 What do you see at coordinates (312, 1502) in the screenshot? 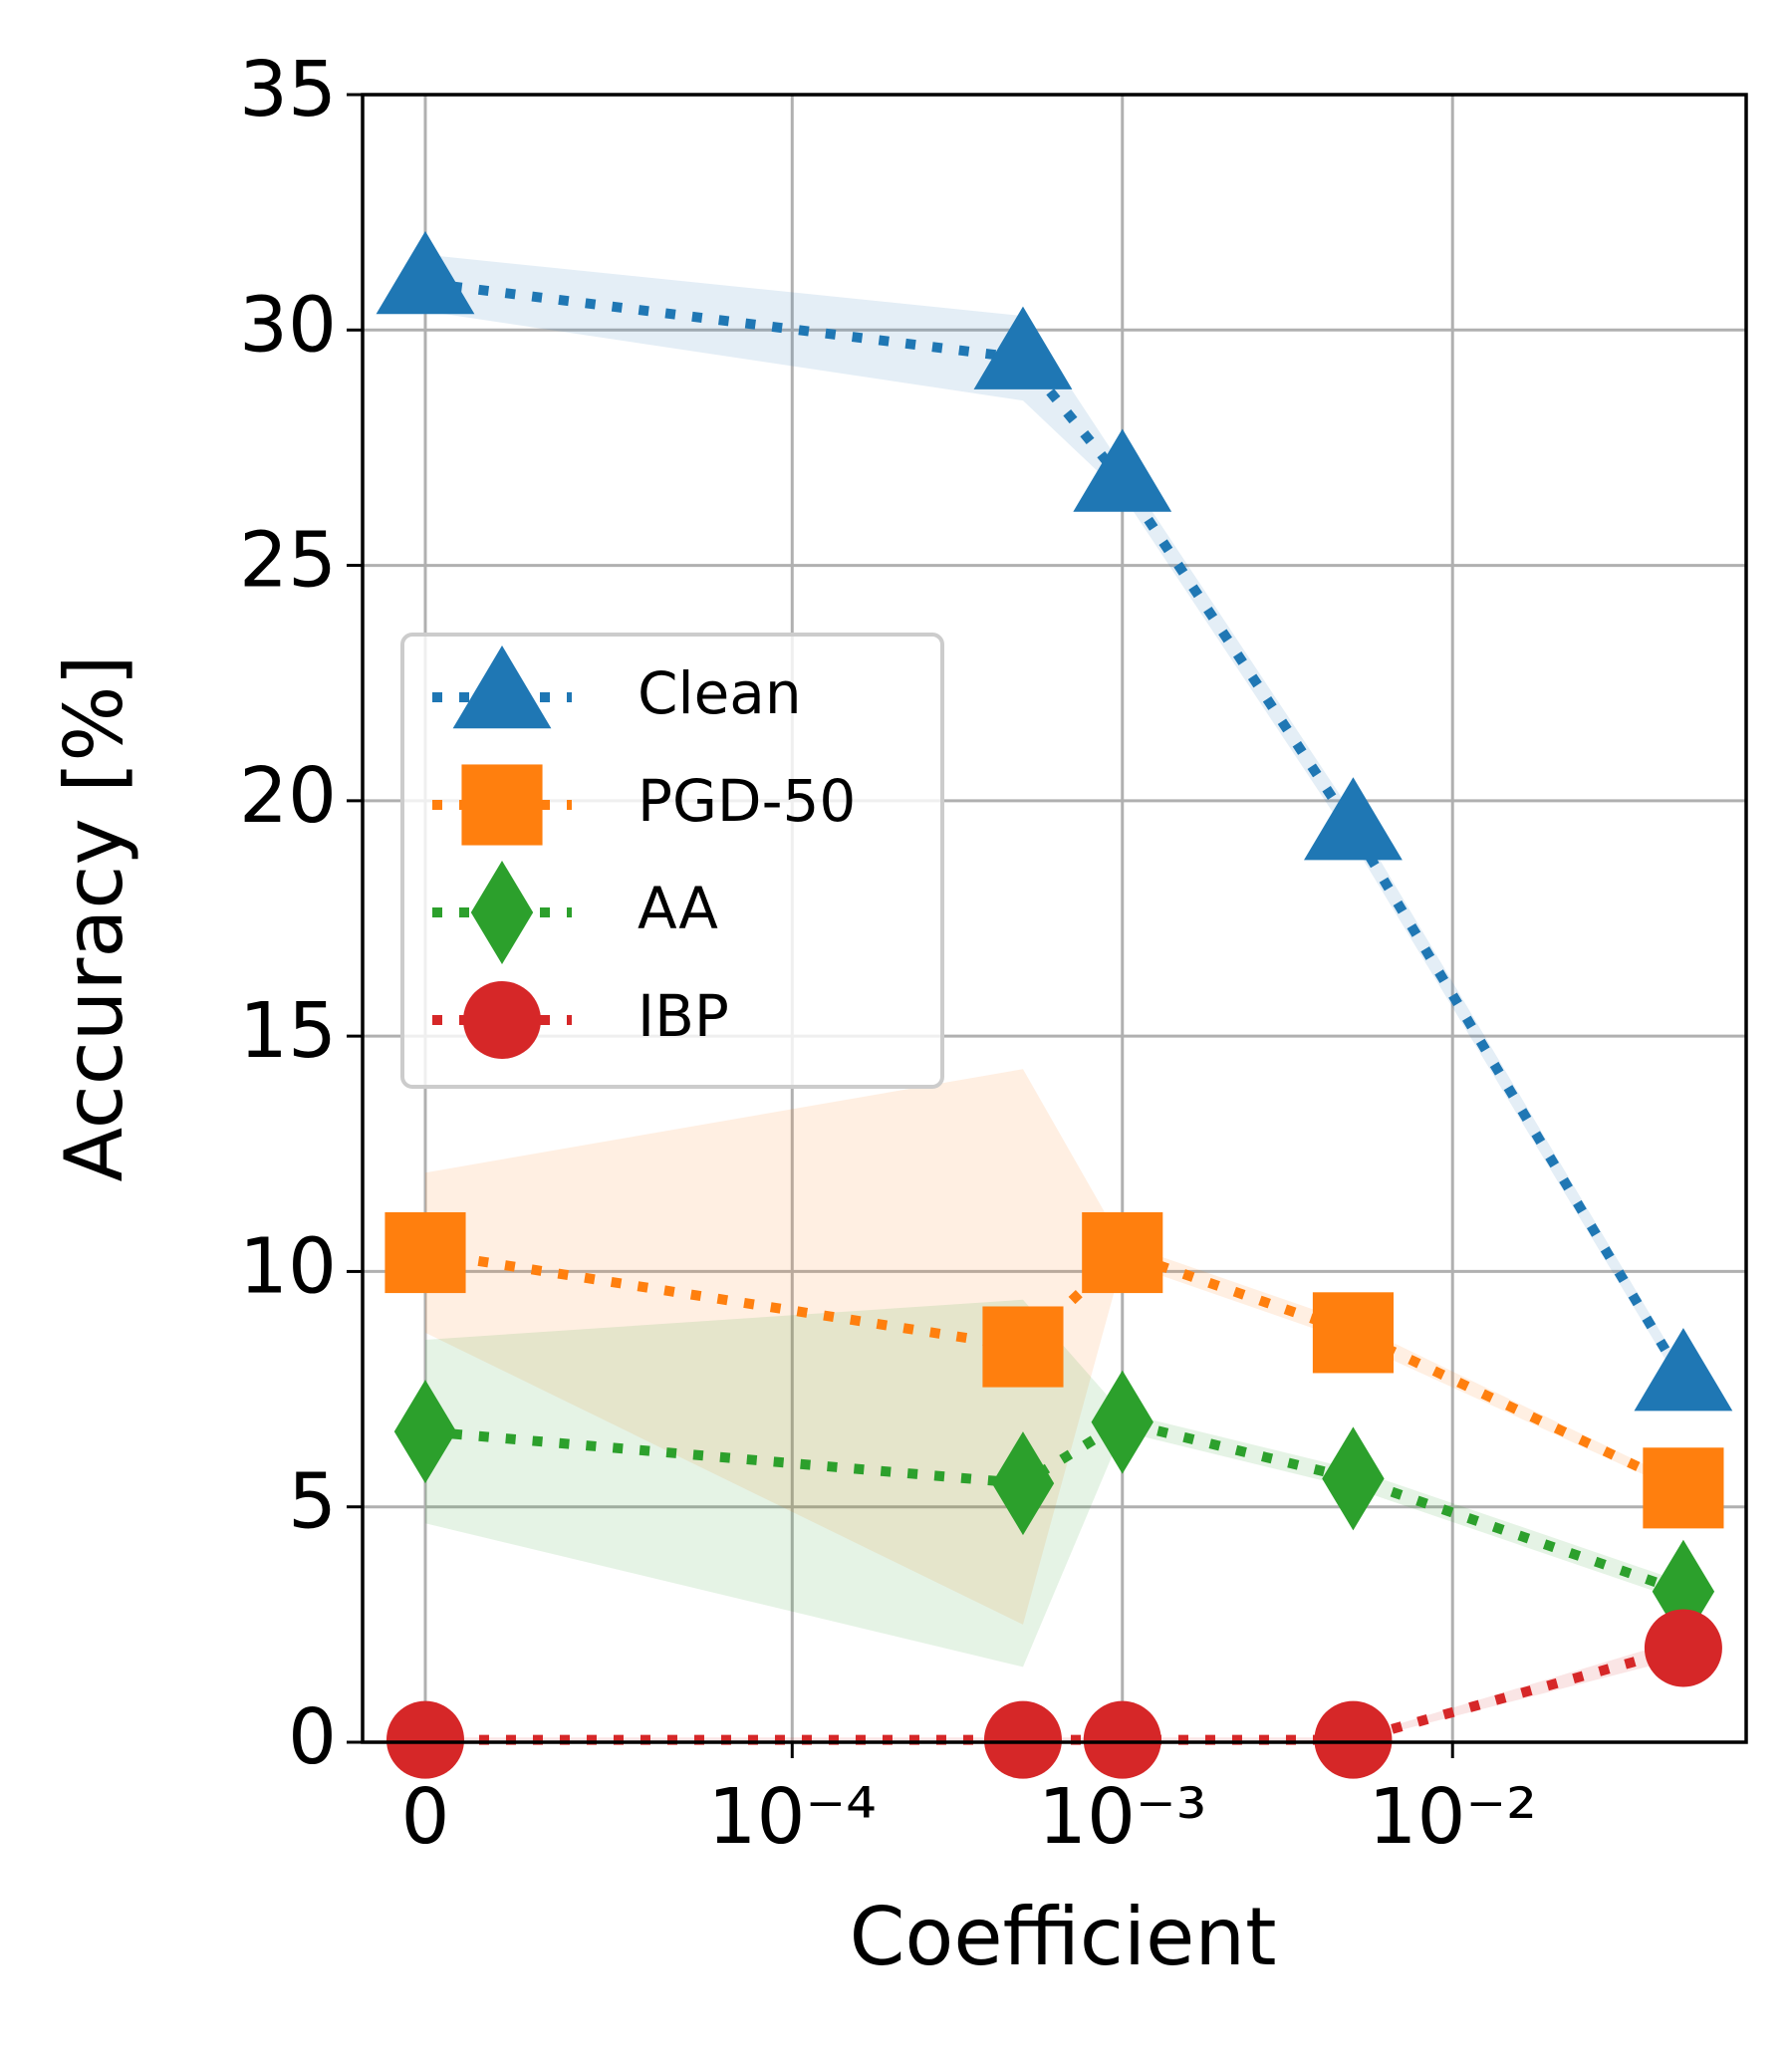
I see `y-tick-label: 5` at bounding box center [312, 1502].